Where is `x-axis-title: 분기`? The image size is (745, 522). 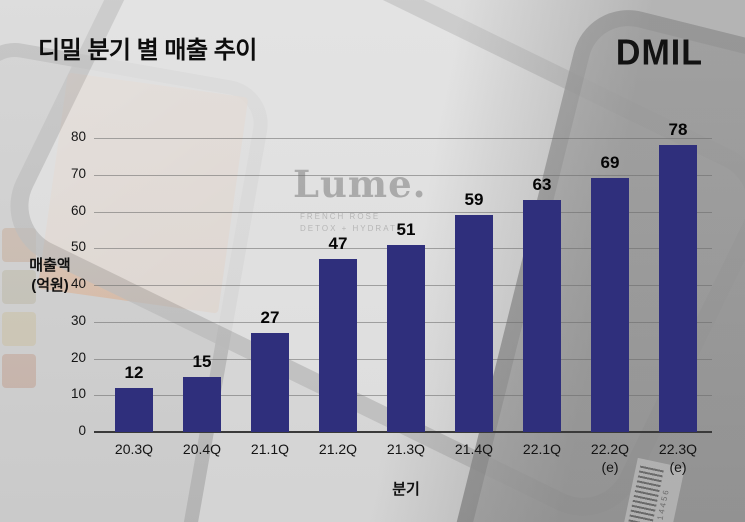 x-axis-title: 분기 is located at coordinates (406, 489).